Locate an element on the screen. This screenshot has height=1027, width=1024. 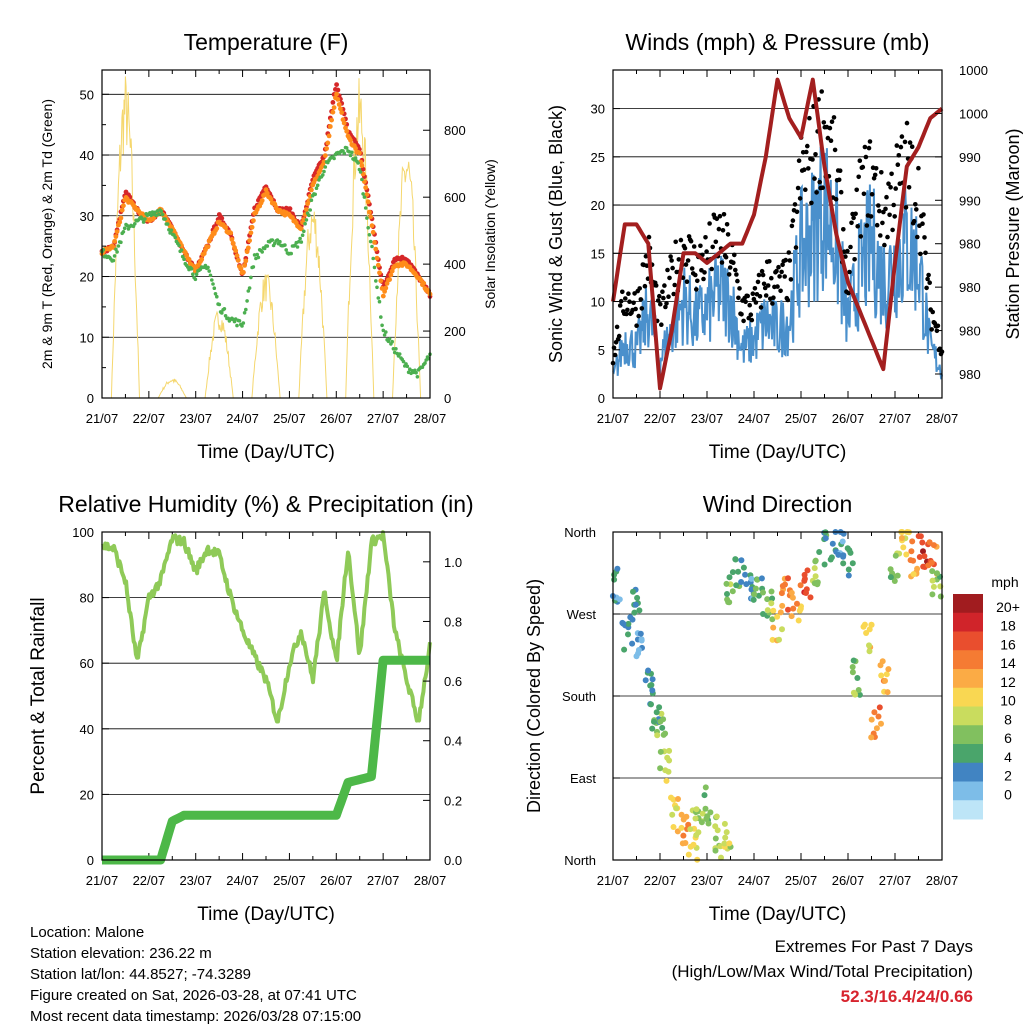
colorbar-label: 20+ is located at coordinates (1008, 607).